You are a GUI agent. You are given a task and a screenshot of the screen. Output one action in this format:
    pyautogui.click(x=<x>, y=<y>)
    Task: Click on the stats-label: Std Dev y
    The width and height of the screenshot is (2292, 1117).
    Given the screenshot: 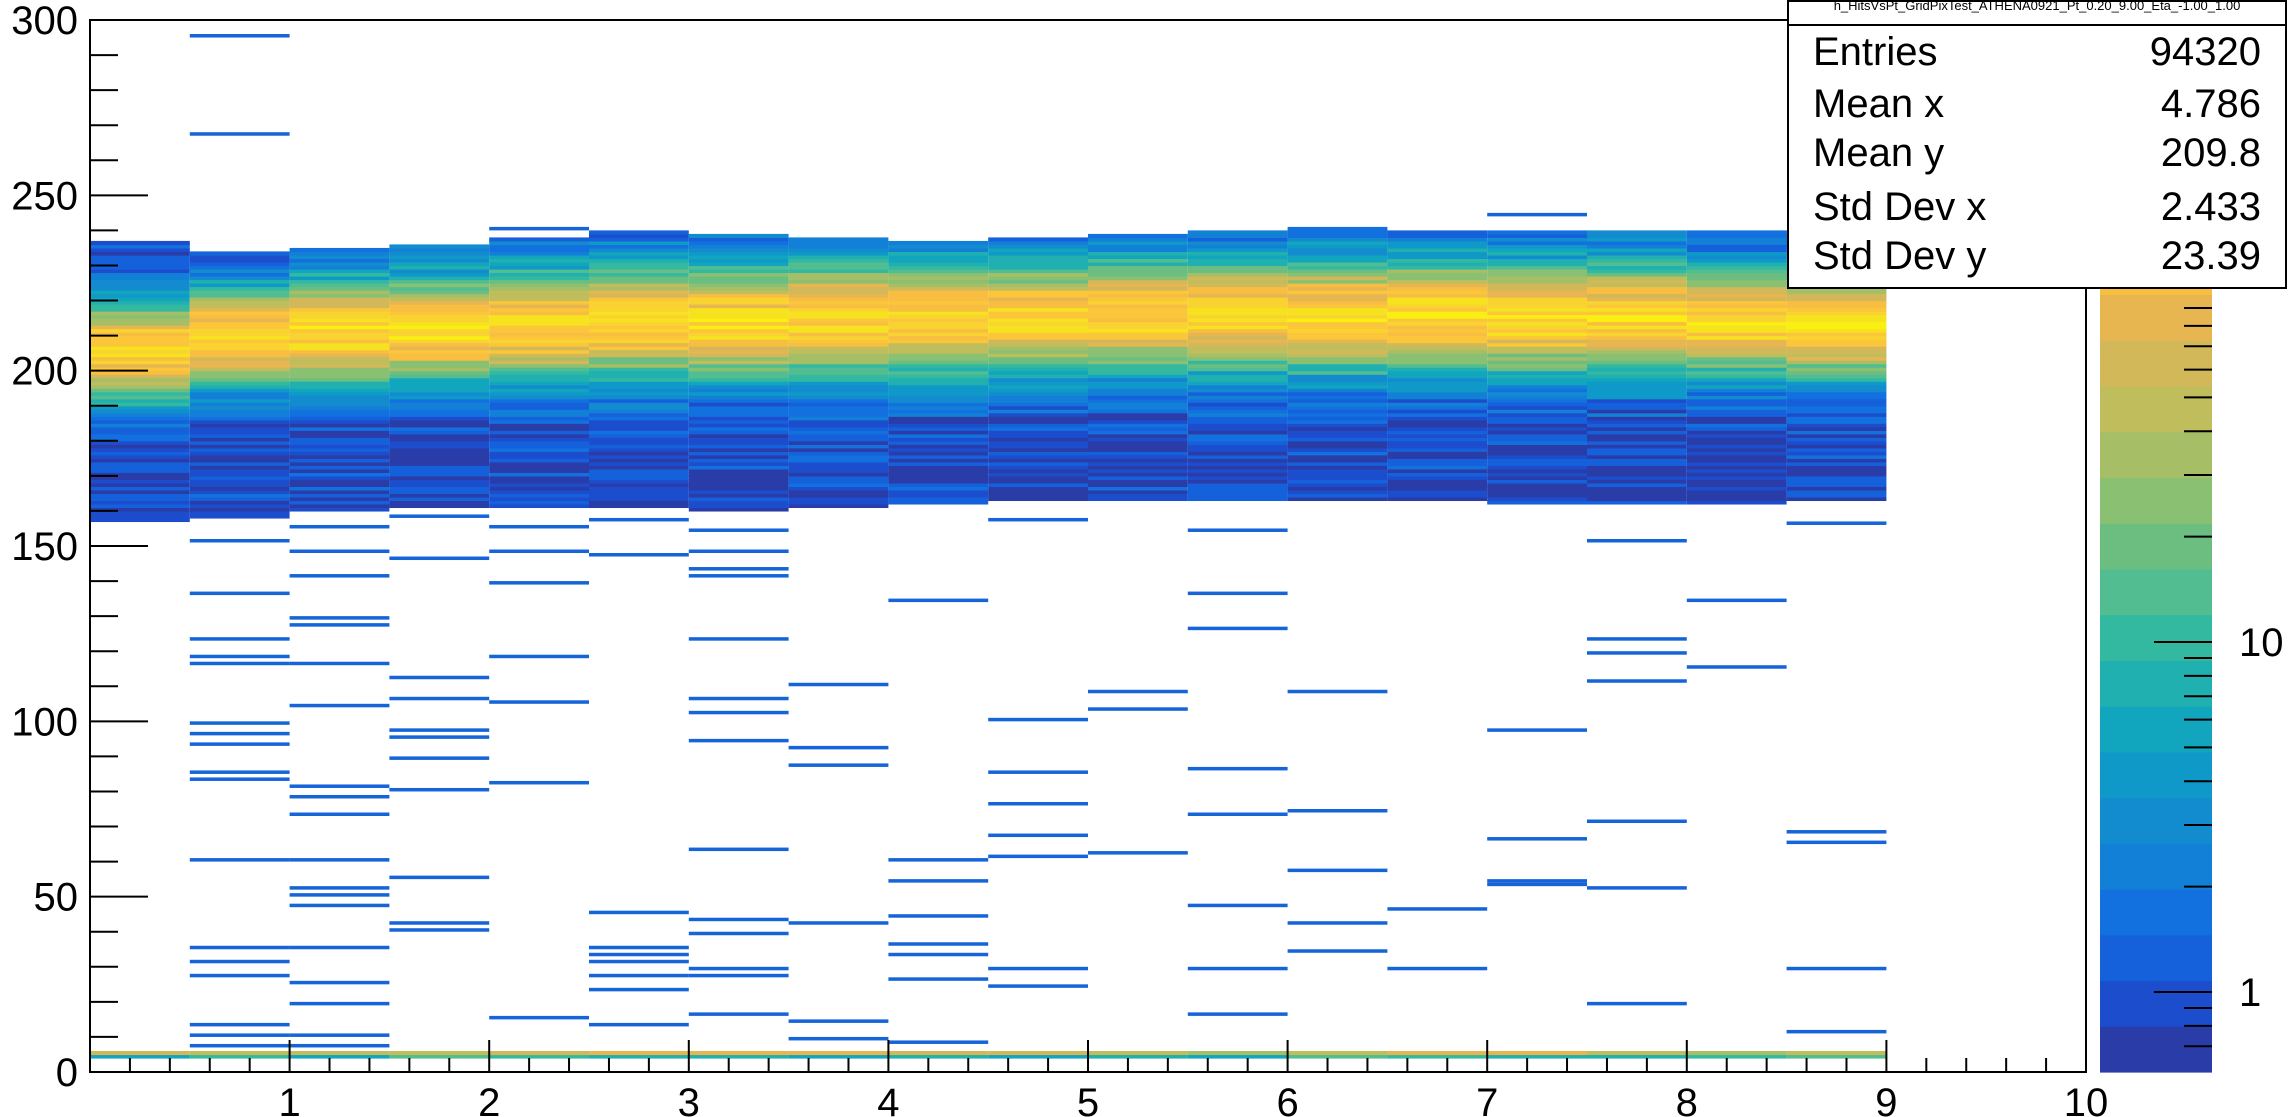 What is the action you would take?
    pyautogui.click(x=1900, y=256)
    